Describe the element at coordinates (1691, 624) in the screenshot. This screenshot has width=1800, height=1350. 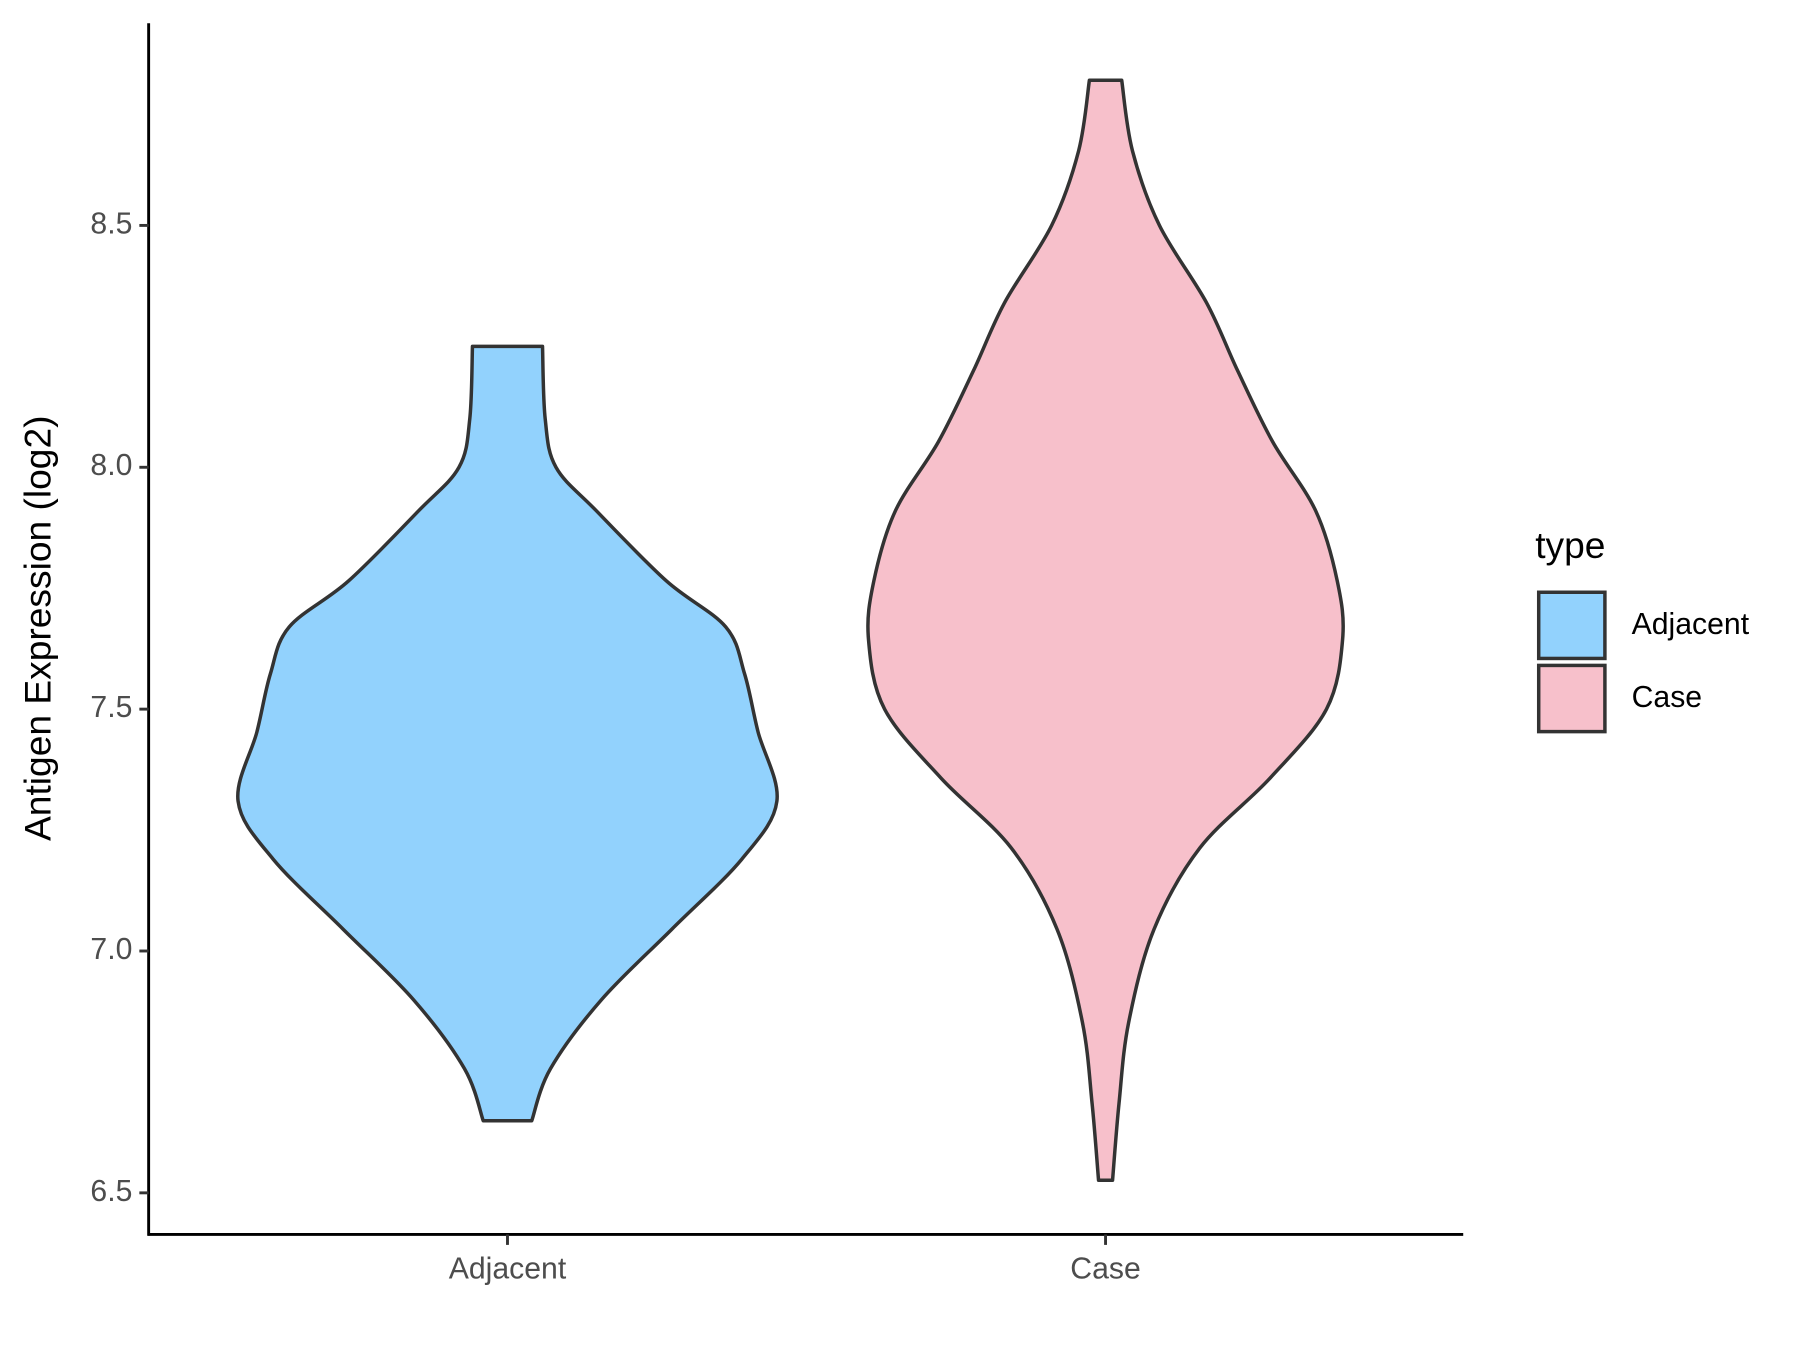
I see `legend-label: Adjacent` at that location.